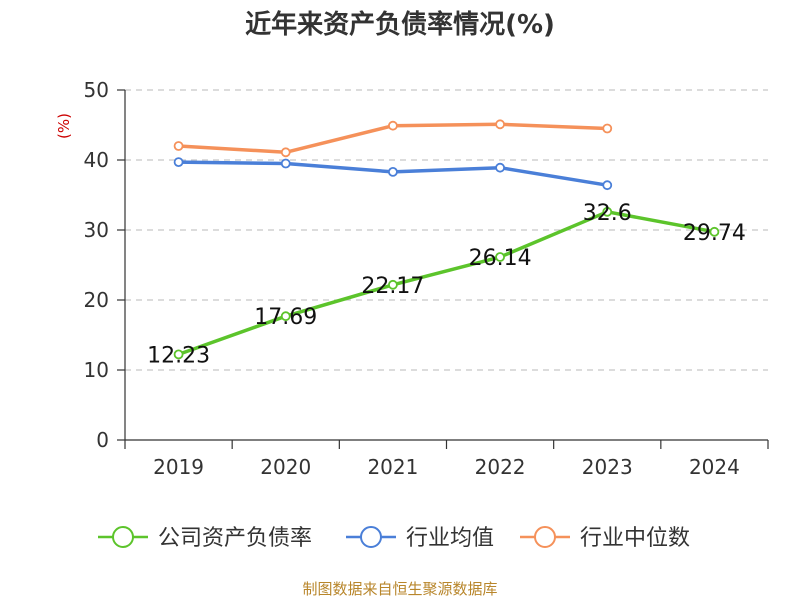 This screenshot has width=800, height=600. Describe the element at coordinates (96, 230) in the screenshot. I see `y-tick-label: 30` at that location.